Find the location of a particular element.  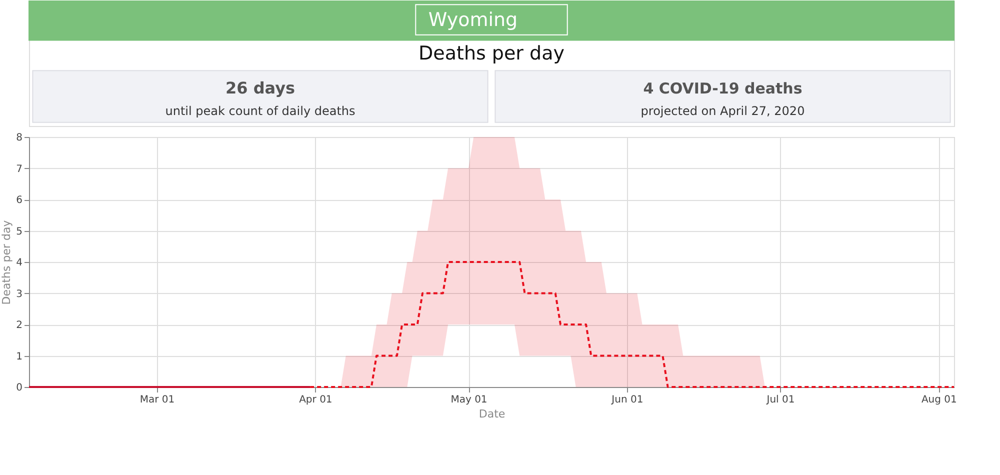

text: projected on April 27, 2020 is located at coordinates (722, 111).